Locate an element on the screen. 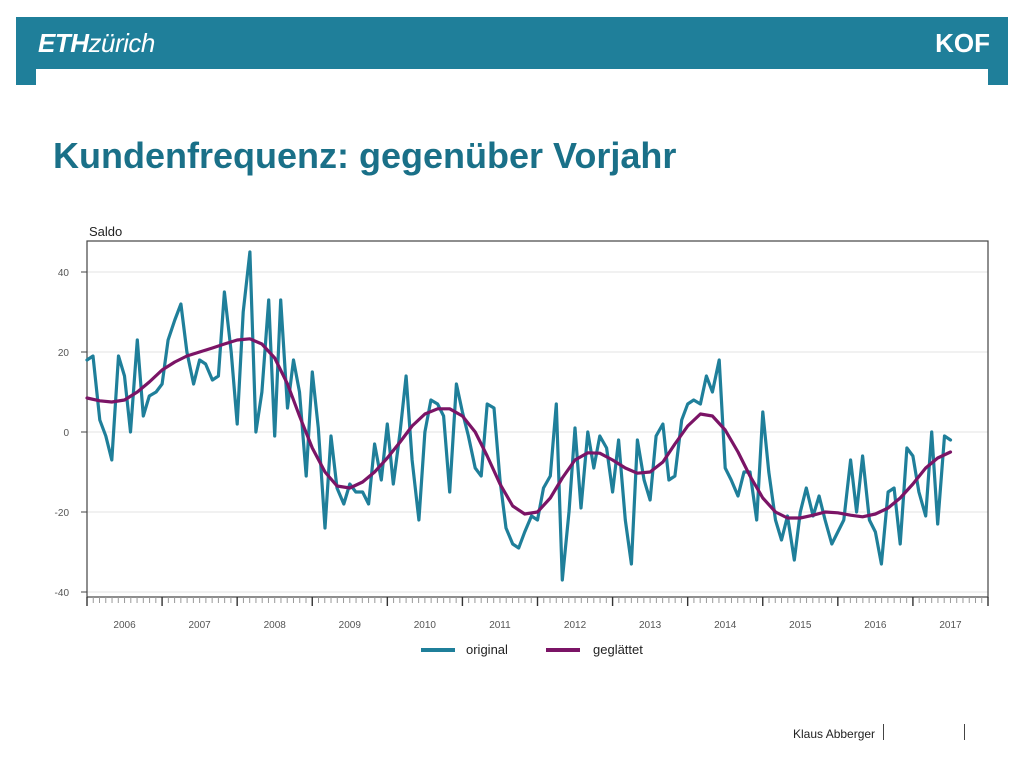 Image resolution: width=1024 pixels, height=768 pixels. slide-title: Kundenfrequenz: gegenüber Vorjahr is located at coordinates (365, 155).